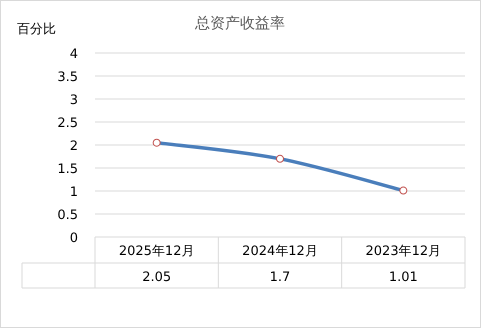 This screenshot has width=481, height=328. Describe the element at coordinates (239, 23) in the screenshot. I see `chart-title: 总资产收益率` at that location.